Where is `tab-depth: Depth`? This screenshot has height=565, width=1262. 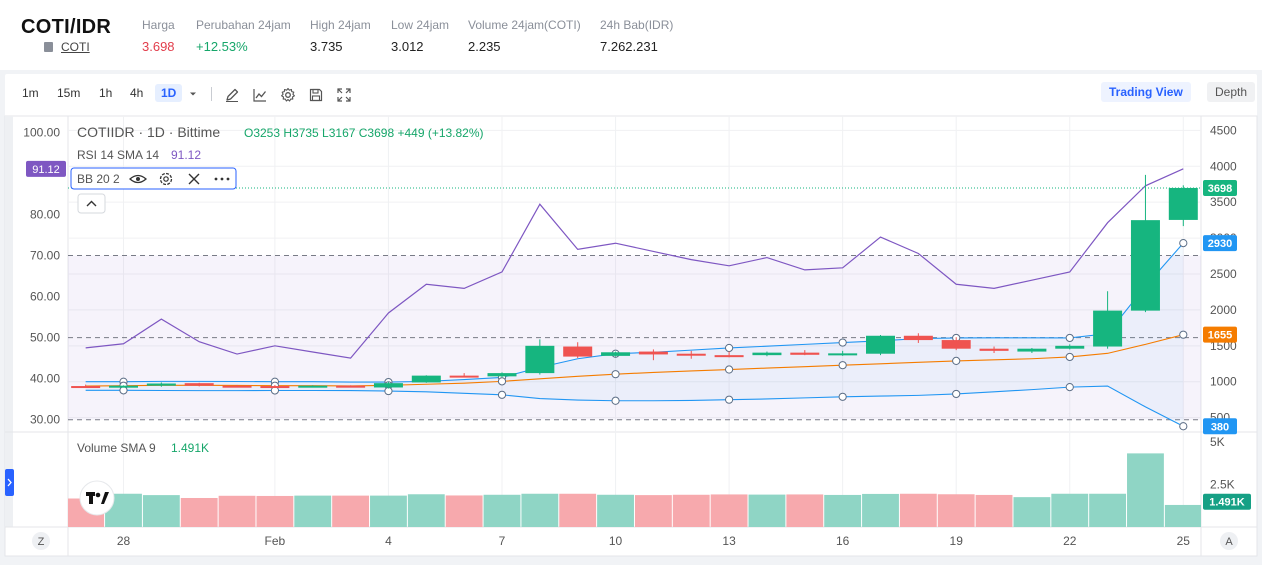 tab-depth: Depth is located at coordinates (1231, 92).